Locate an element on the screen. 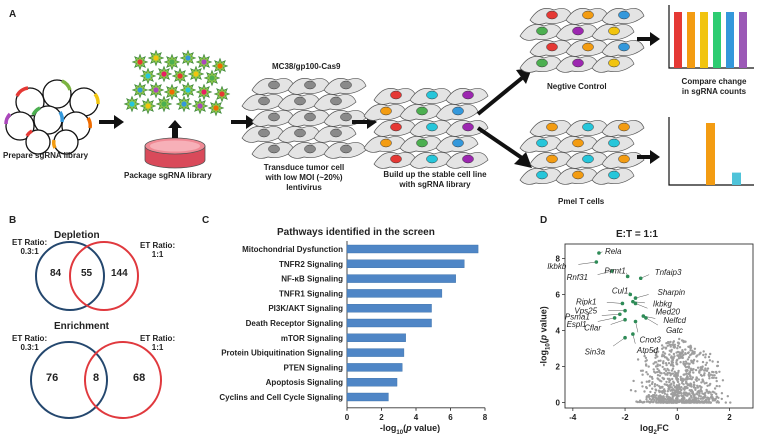  x-tick-label: 6 is located at coordinates (450, 417).